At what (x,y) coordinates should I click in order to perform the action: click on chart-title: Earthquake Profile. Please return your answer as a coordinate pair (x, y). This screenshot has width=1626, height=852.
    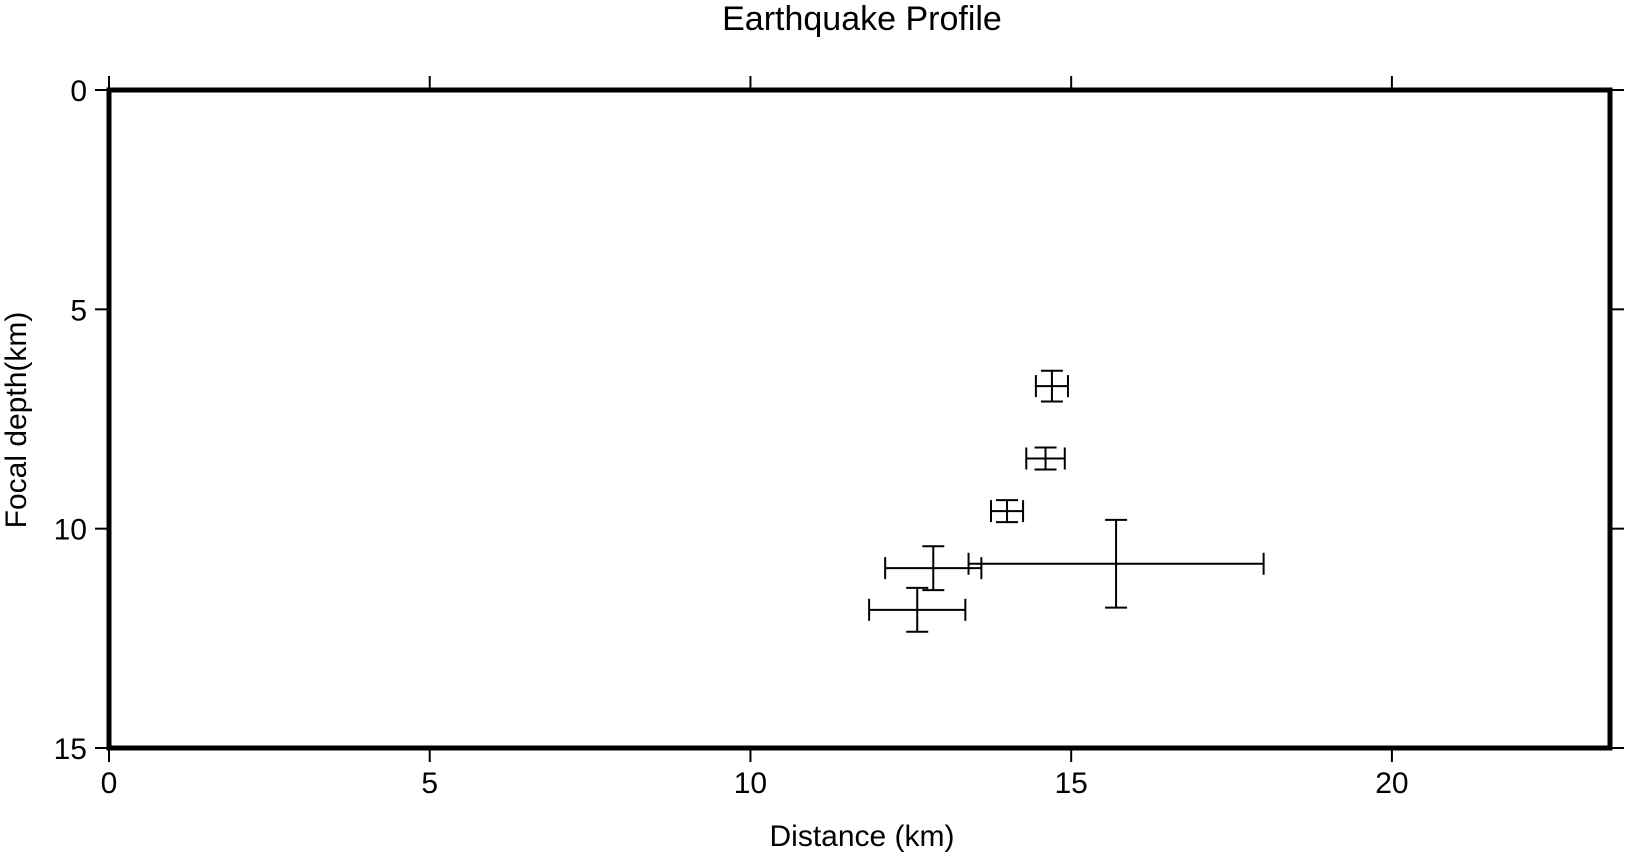
    Looking at the image, I should click on (862, 19).